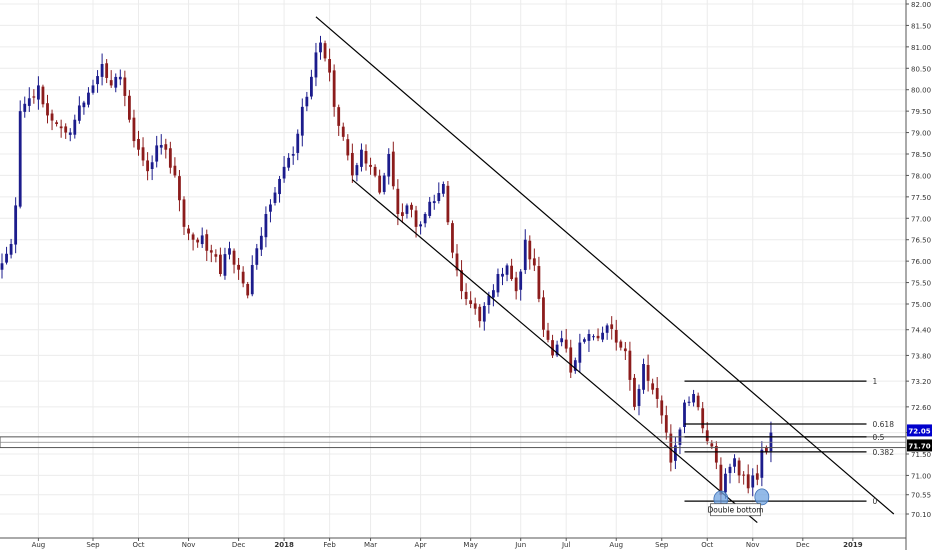 The image size is (932, 554). Describe the element at coordinates (735, 510) in the screenshot. I see `annotation-box` at that location.